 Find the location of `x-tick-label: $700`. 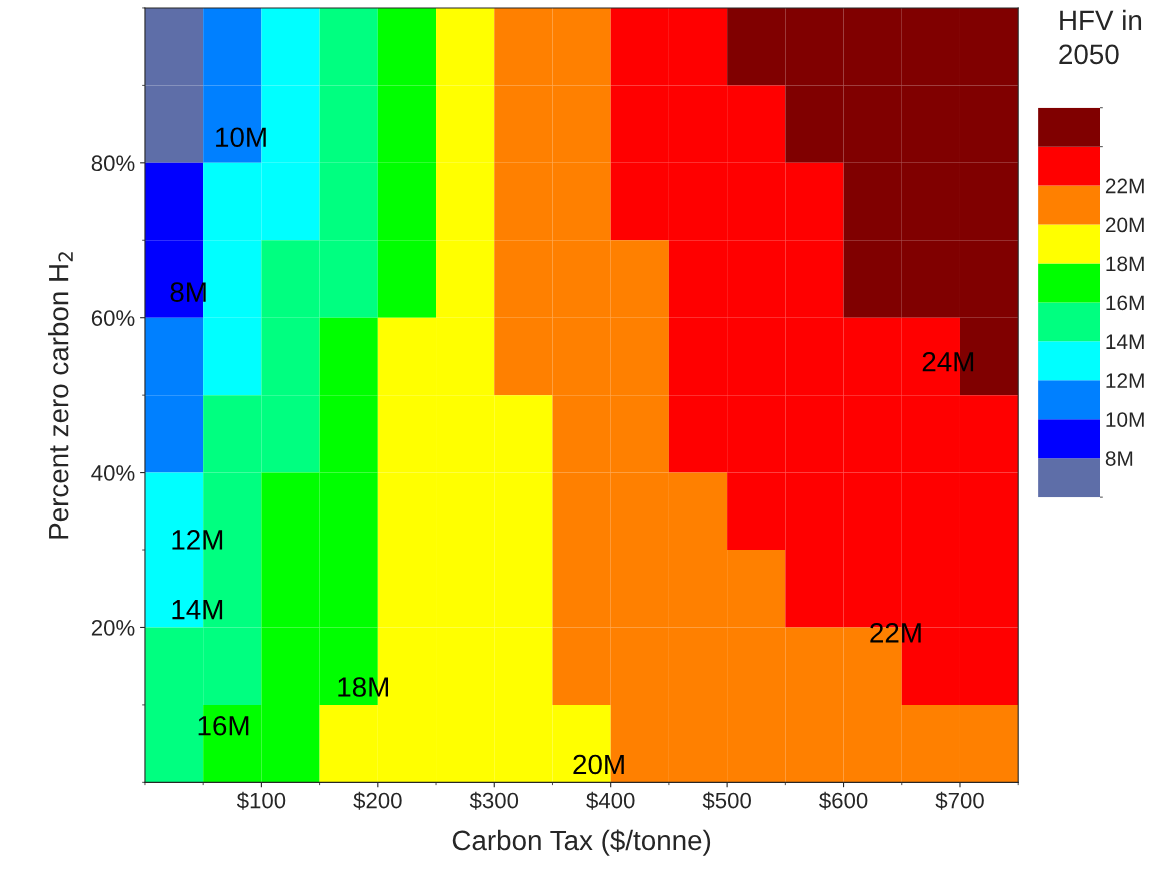

x-tick-label: $700 is located at coordinates (959, 800).